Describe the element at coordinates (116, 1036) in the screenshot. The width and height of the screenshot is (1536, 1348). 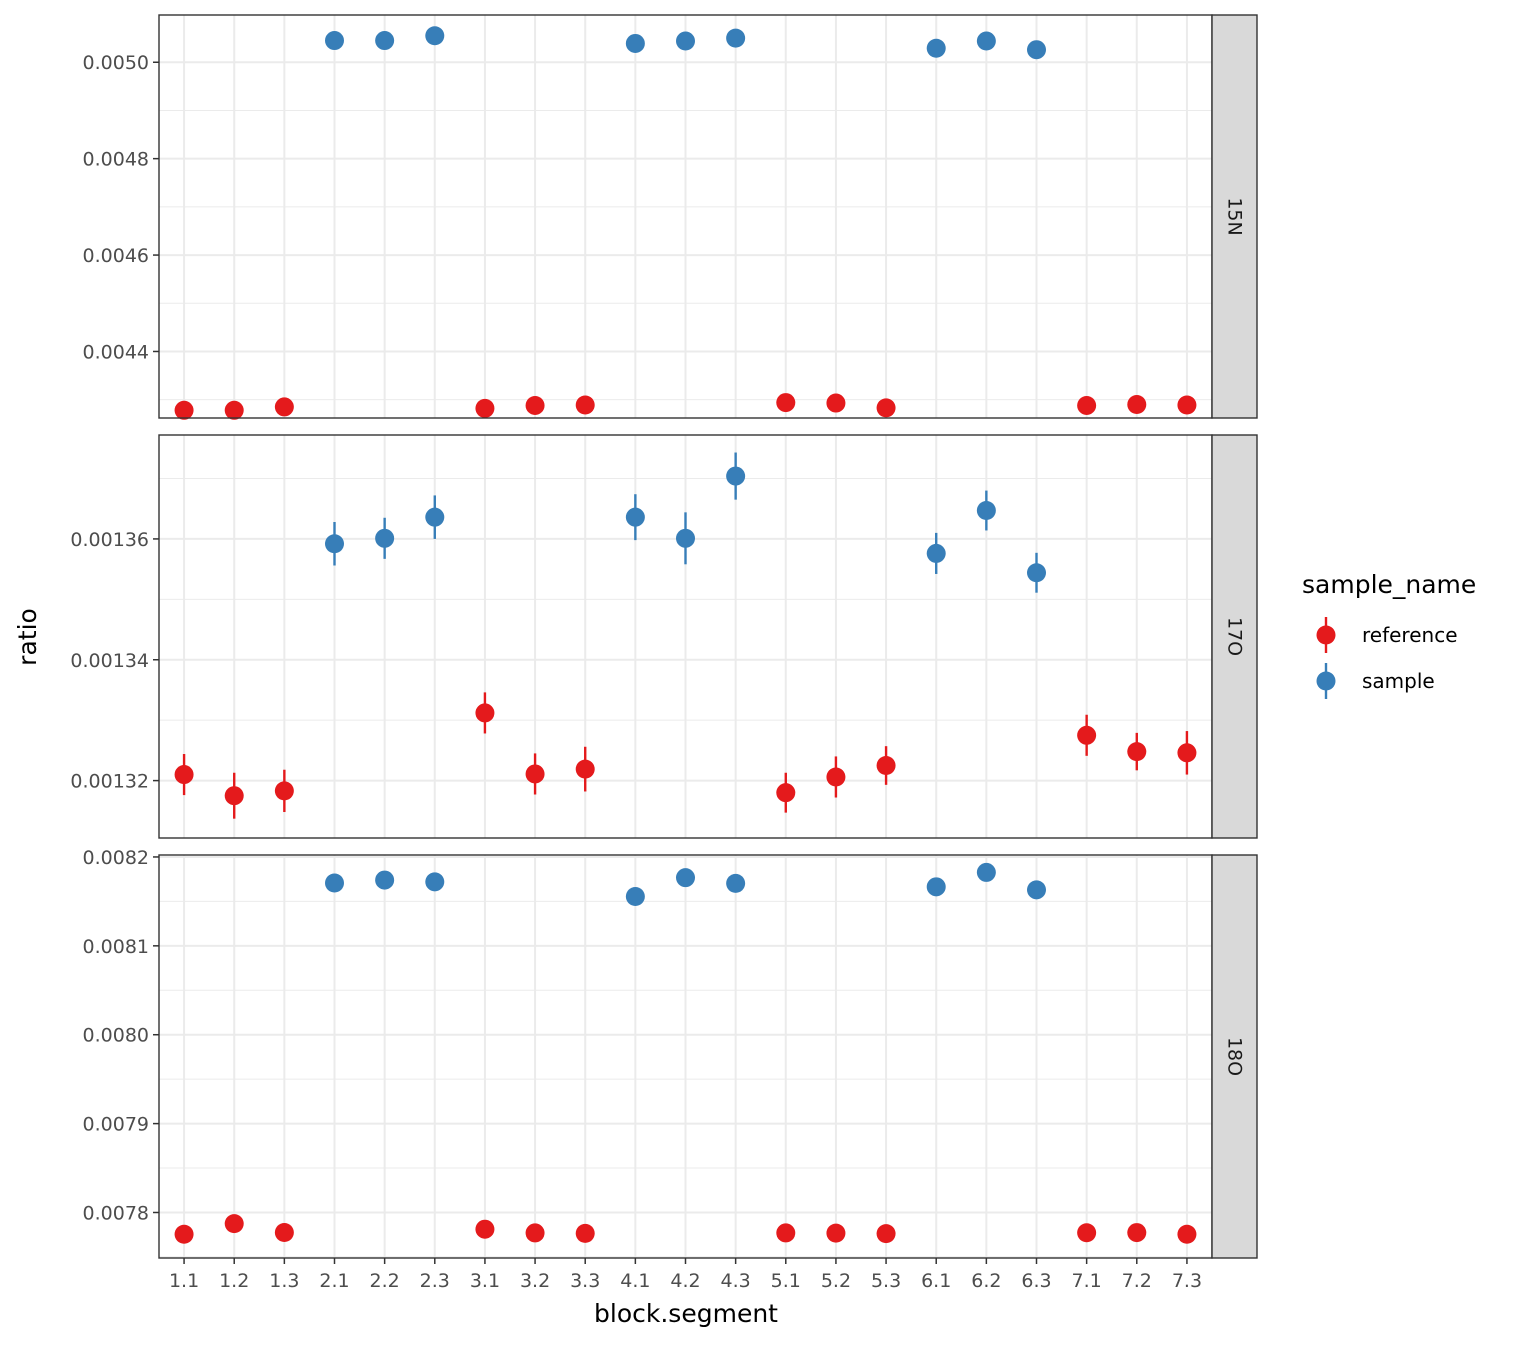
I see `y-tick-label: 0.0080` at that location.